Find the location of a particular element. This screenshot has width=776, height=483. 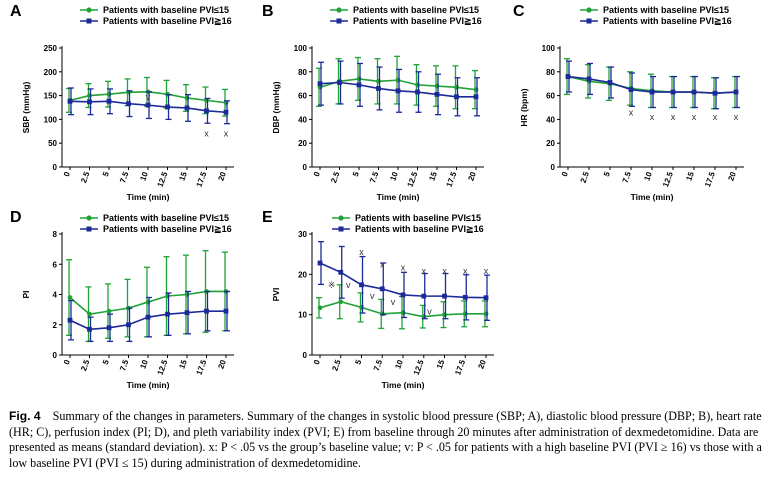

y-axis-label: SBP (mmHg) is located at coordinates (26, 107).